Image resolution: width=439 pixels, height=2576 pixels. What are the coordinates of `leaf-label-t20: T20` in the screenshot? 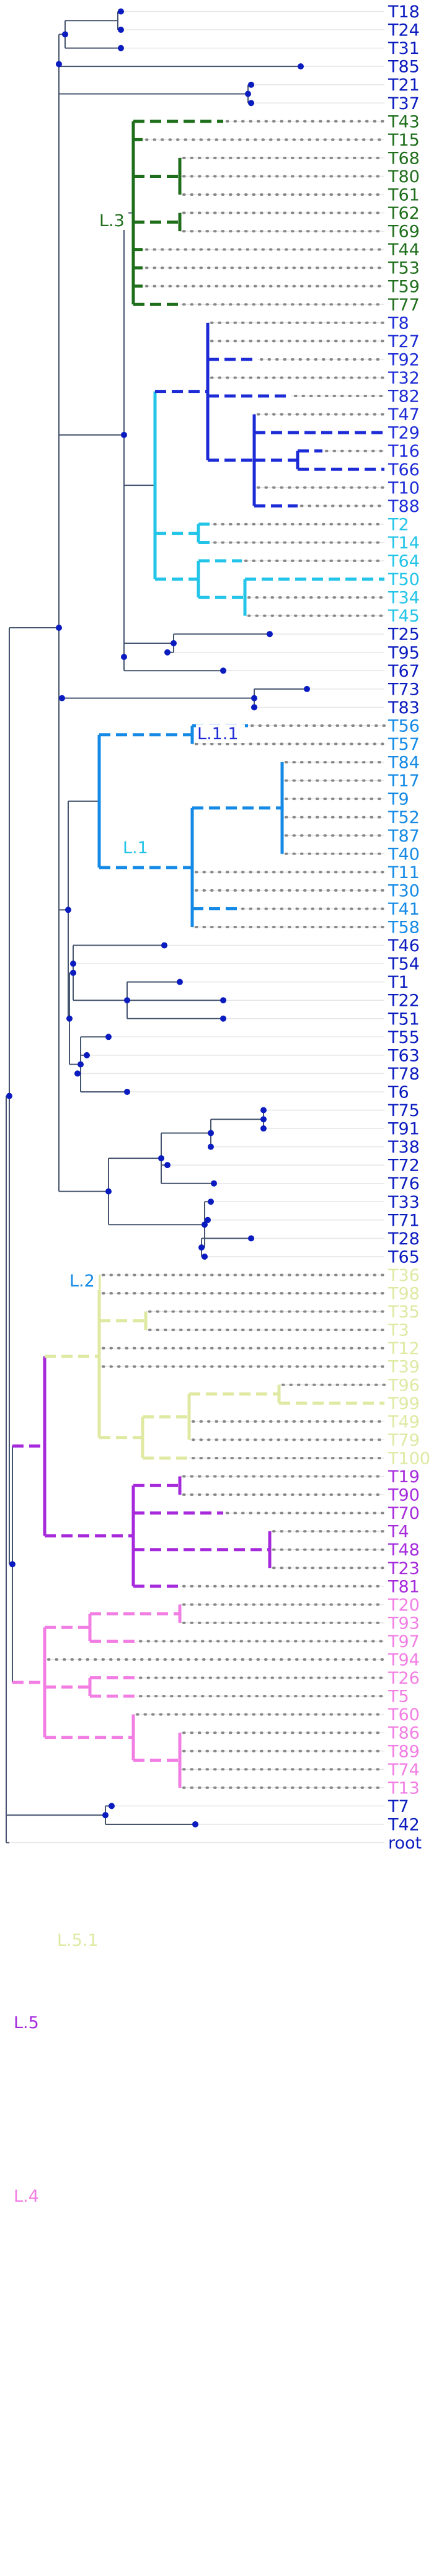 It's located at (404, 1605).